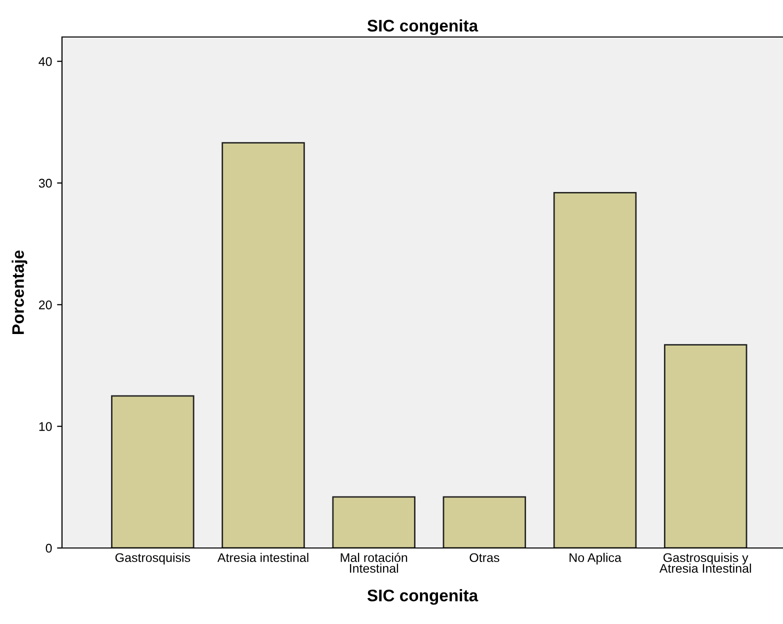 Image resolution: width=783 pixels, height=624 pixels. What do you see at coordinates (45, 183) in the screenshot?
I see `y-tick-label: 30` at bounding box center [45, 183].